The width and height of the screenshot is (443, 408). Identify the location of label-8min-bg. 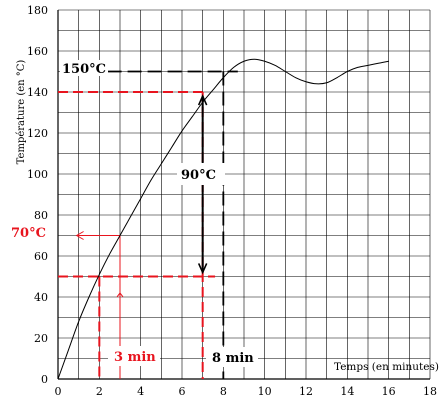
(232, 357).